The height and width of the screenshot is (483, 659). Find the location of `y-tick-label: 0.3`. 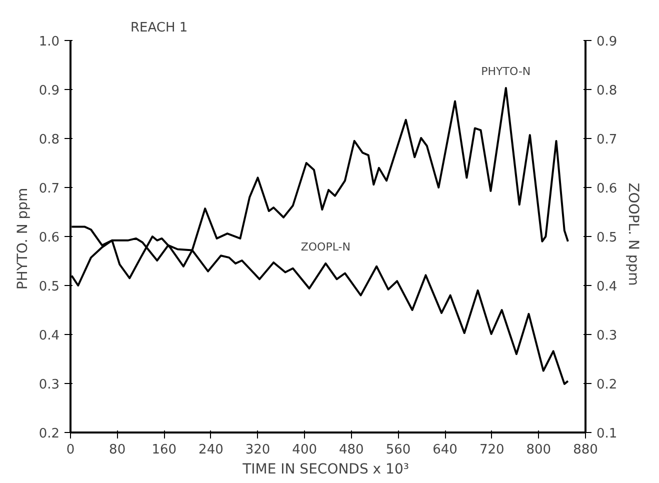

y-tick-label: 0.3 is located at coordinates (49, 385).